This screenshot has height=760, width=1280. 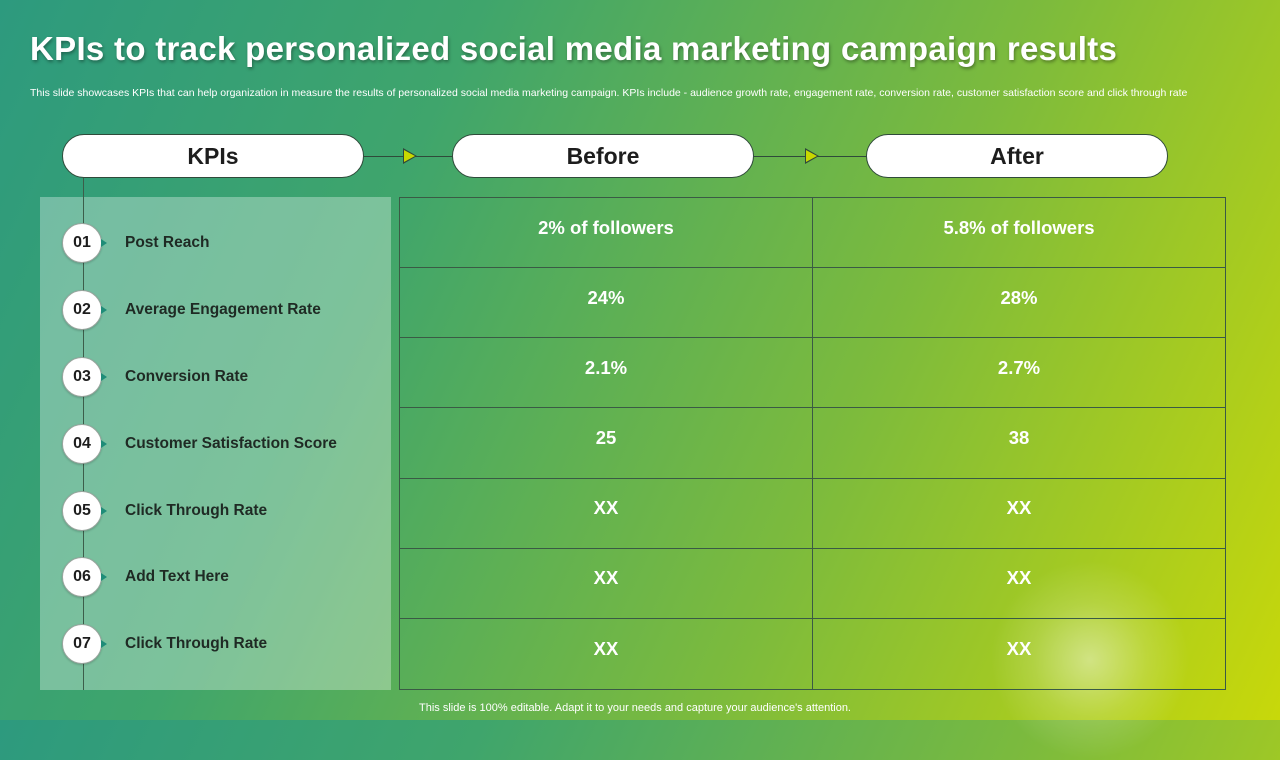 What do you see at coordinates (606, 233) in the screenshot?
I see `before-cell: 2% of followers` at bounding box center [606, 233].